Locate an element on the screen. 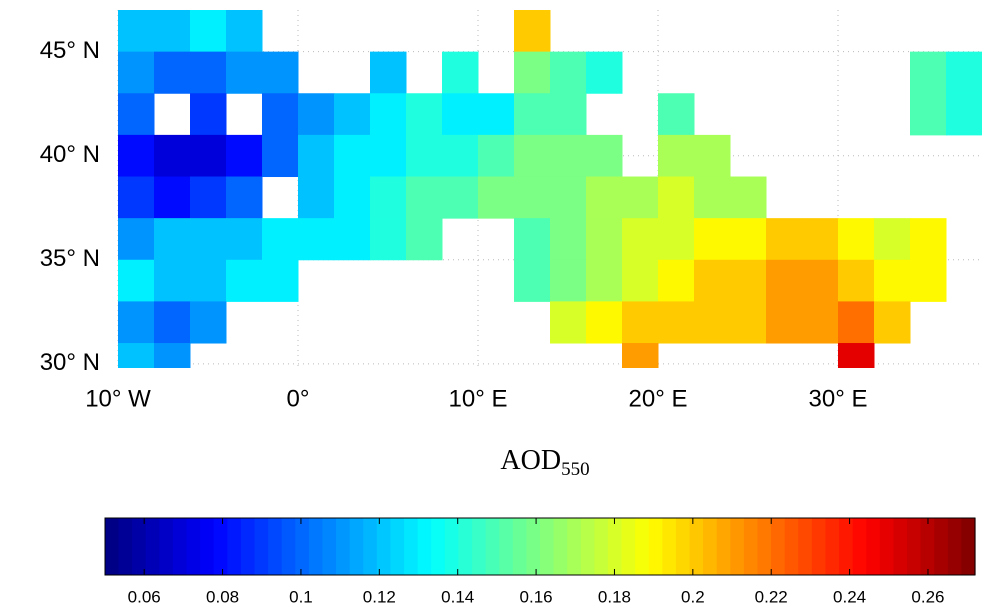 This screenshot has height=615, width=985. colorbar-tick-label: 0.18 is located at coordinates (614, 596).